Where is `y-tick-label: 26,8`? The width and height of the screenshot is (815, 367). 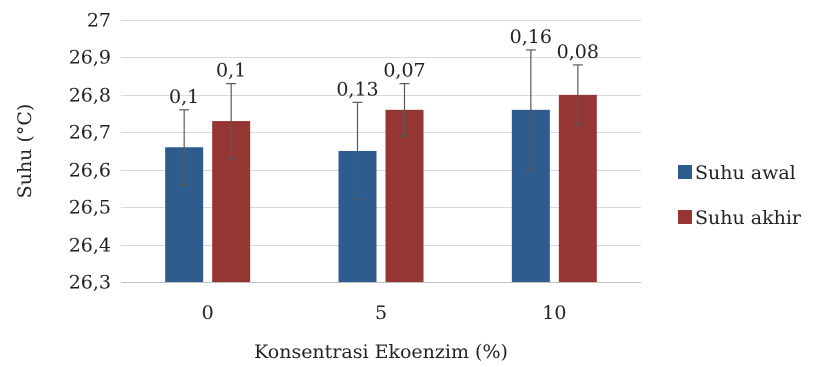 y-tick-label: 26,8 is located at coordinates (90, 96).